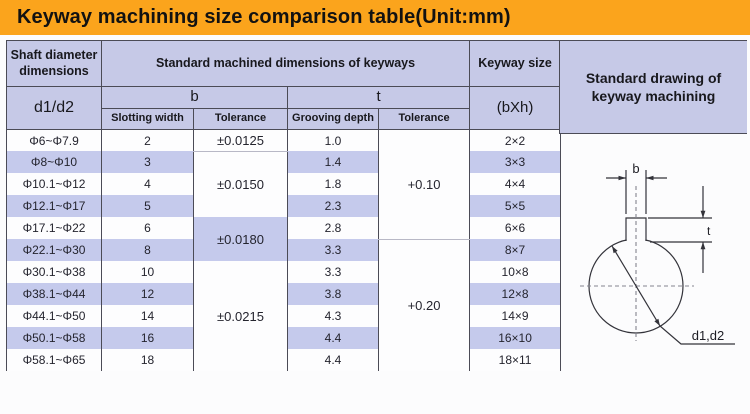  I want to click on groove-depth-cell: 1.4, so click(333, 162).